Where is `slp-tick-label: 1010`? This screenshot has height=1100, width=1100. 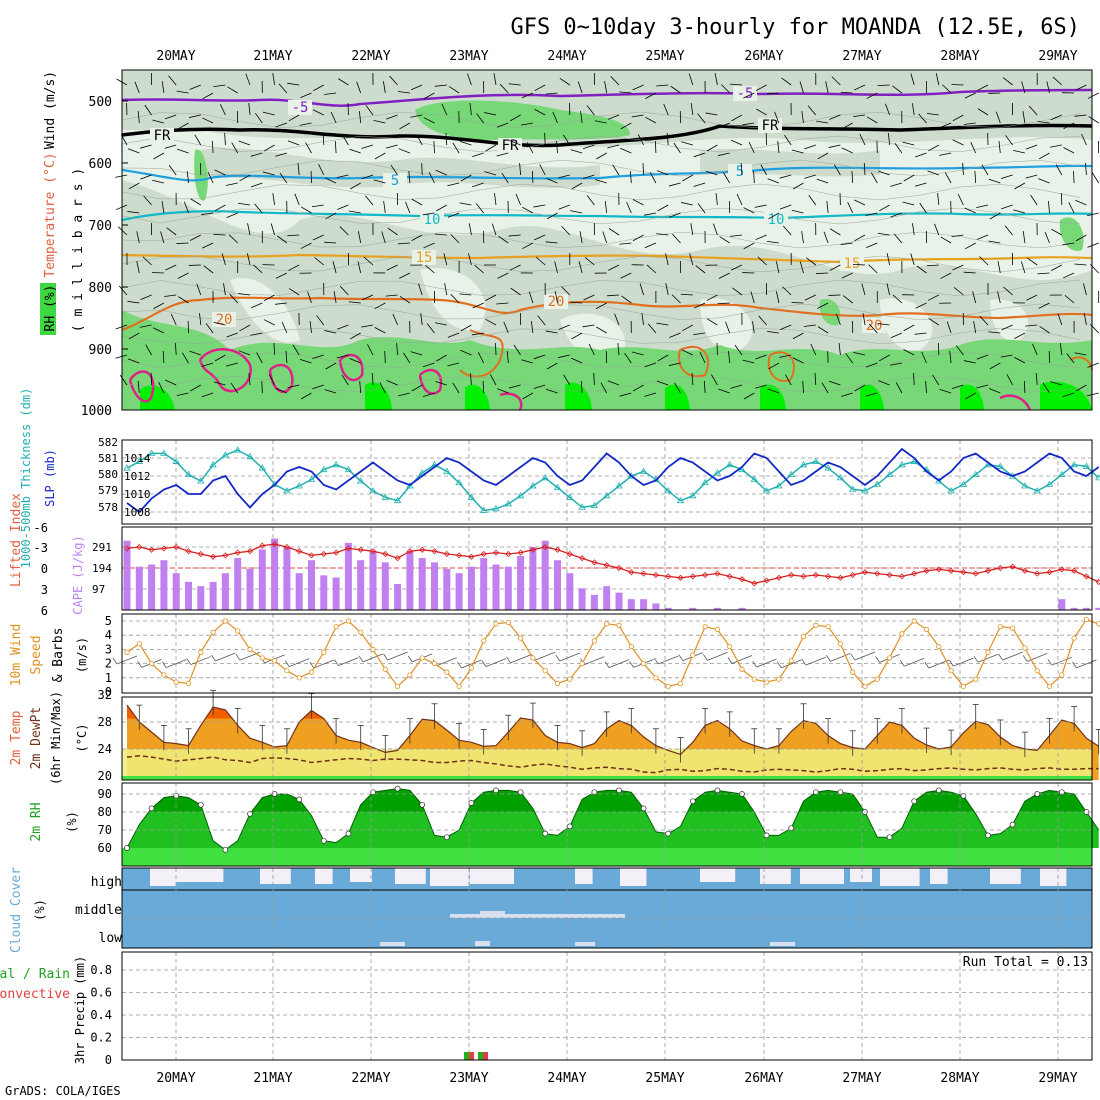
slp-tick-label: 1010 is located at coordinates (137, 494).